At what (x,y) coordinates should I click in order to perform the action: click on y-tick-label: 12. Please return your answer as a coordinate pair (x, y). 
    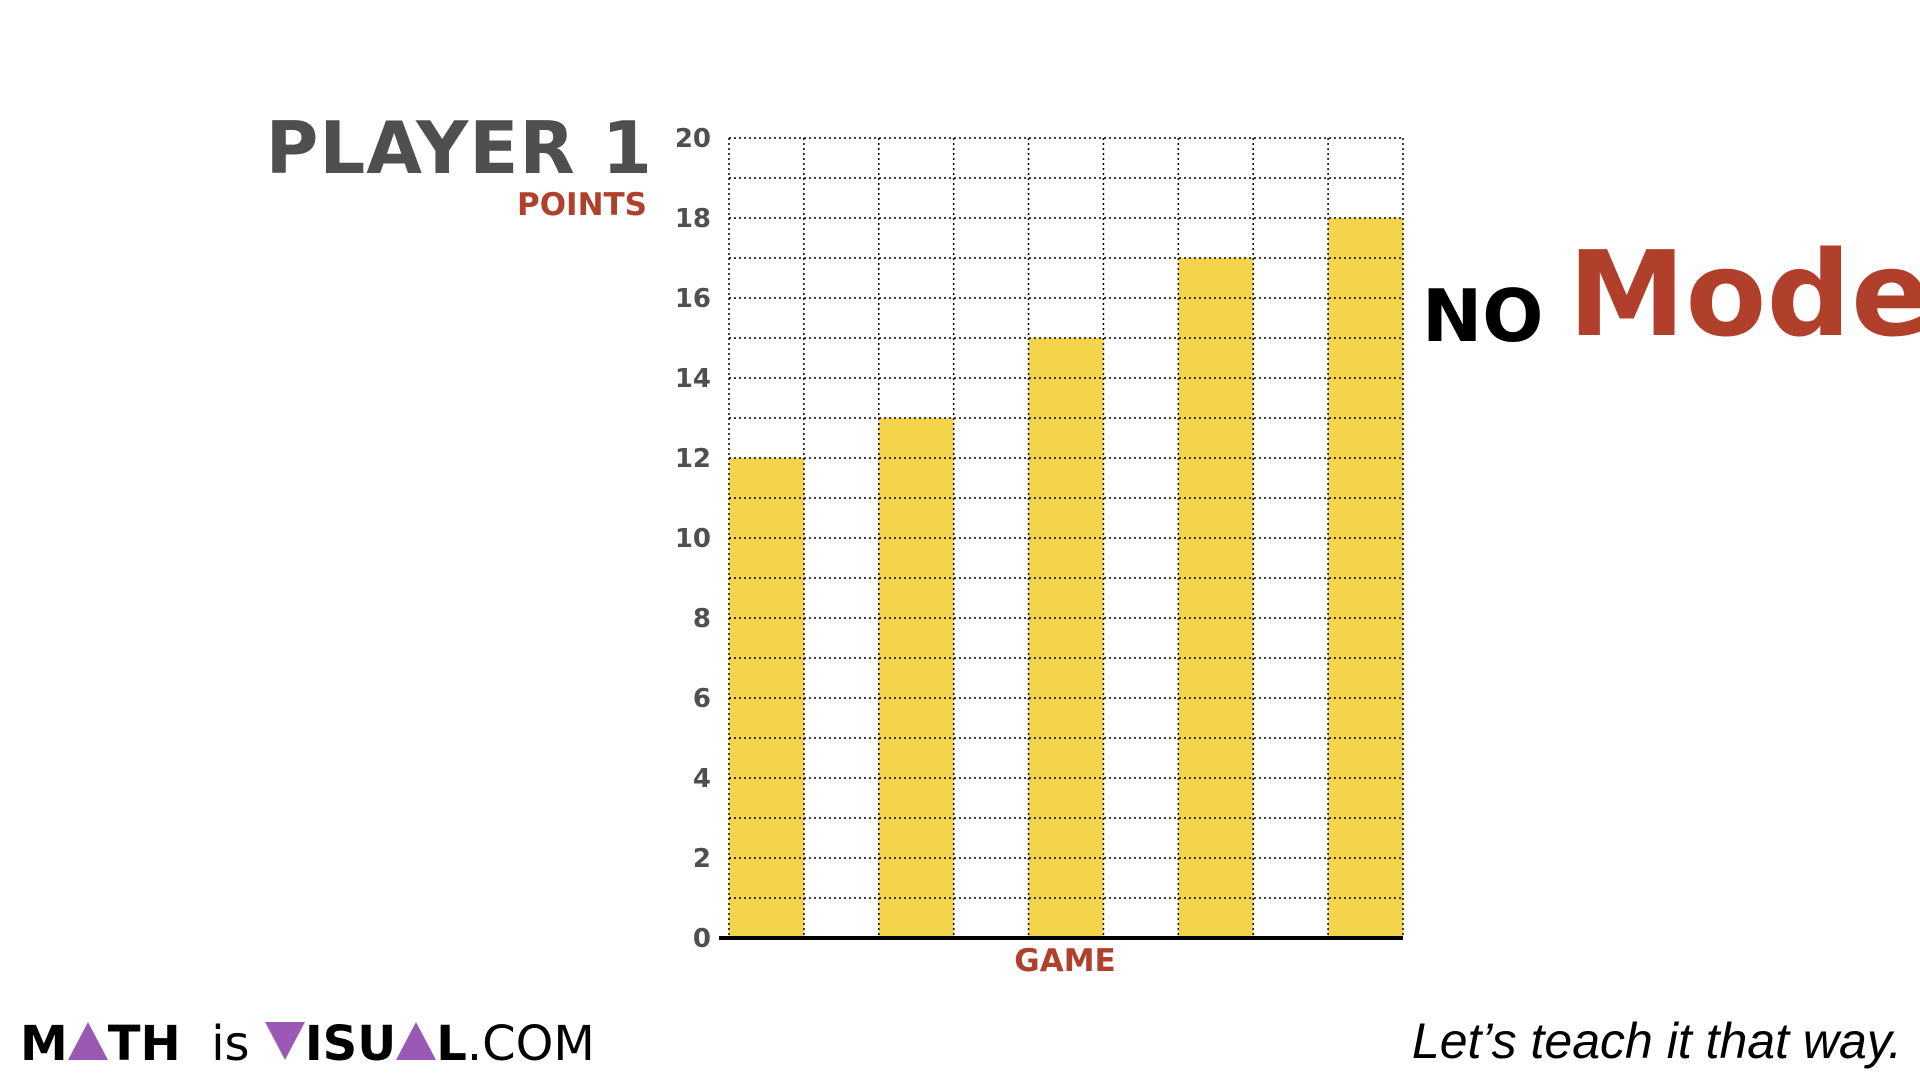
    Looking at the image, I should click on (693, 459).